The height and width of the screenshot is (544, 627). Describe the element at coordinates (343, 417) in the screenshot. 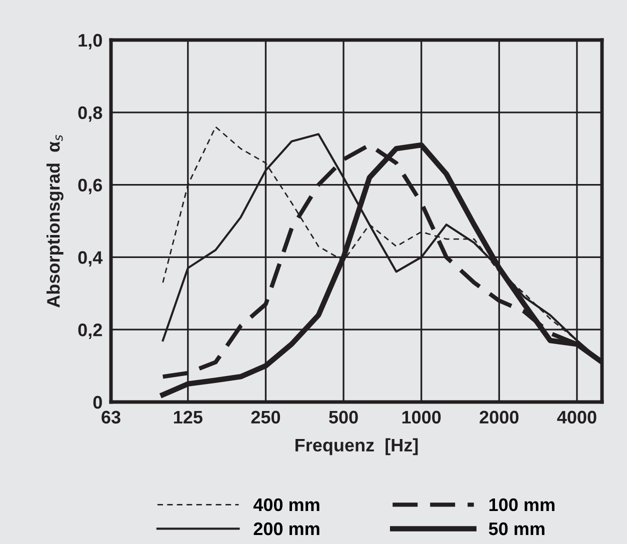

I see `x-tick-label: 500` at that location.